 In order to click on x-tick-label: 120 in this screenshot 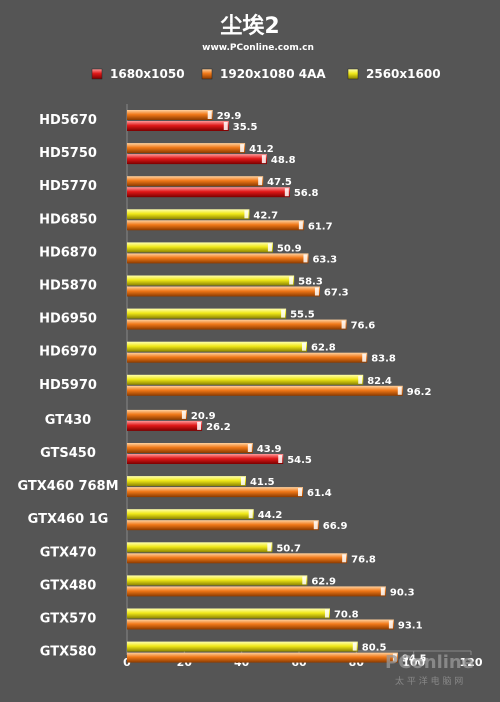, I will do `click(471, 662)`.